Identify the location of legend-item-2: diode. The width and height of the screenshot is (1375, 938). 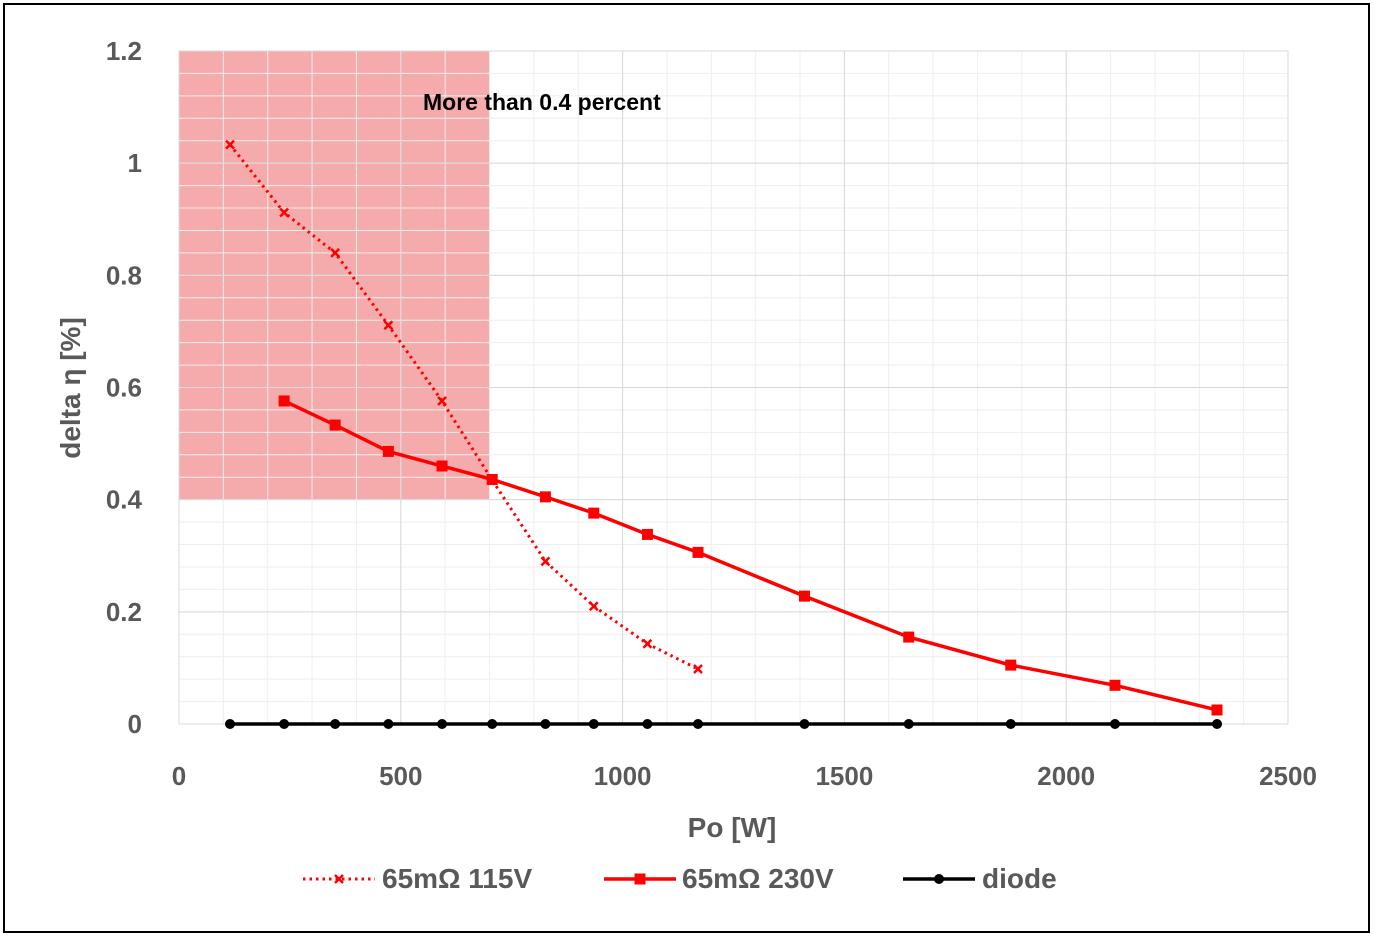
(980, 878).